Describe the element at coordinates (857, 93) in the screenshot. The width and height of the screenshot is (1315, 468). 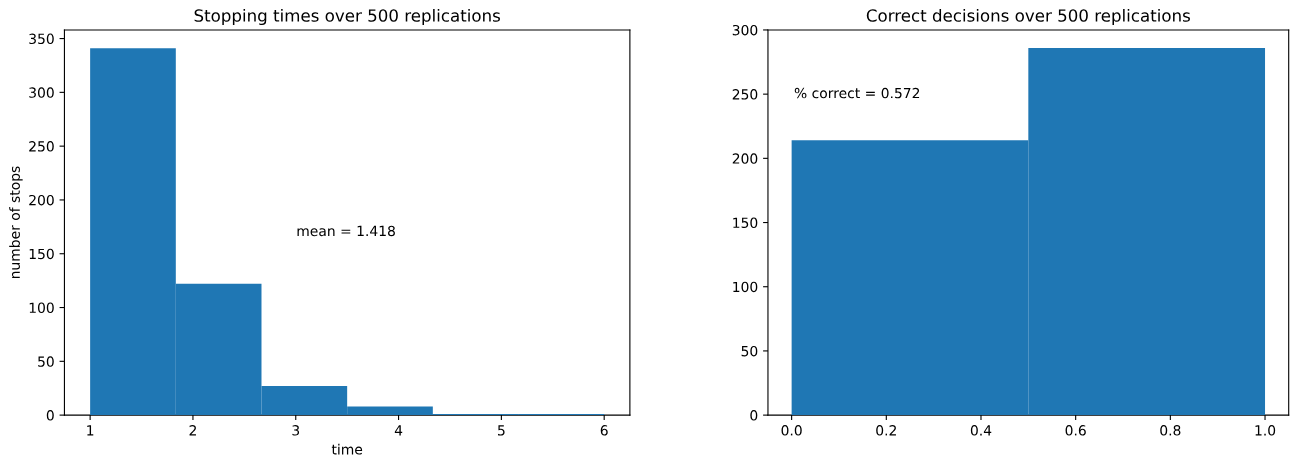
I see `annotation: % correct = 0.572` at that location.